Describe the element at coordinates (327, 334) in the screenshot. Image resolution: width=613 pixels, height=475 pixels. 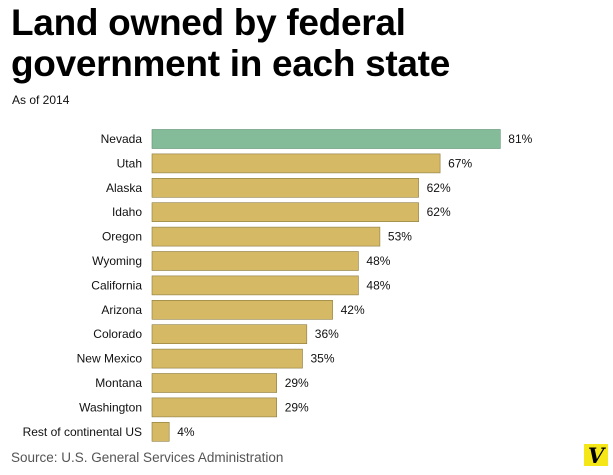
I see `value-label: 36%` at that location.